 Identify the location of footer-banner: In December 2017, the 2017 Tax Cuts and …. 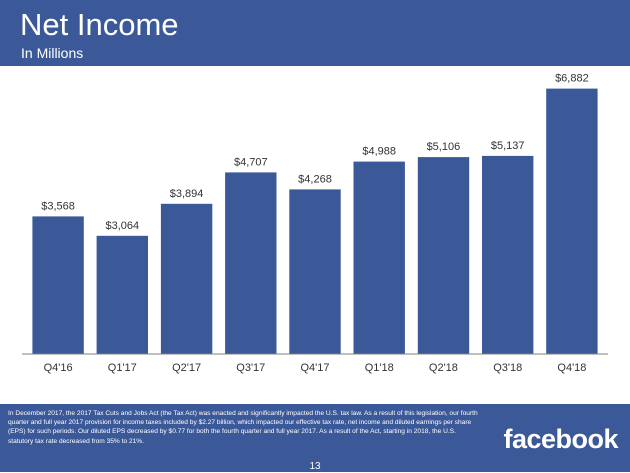
(315, 438).